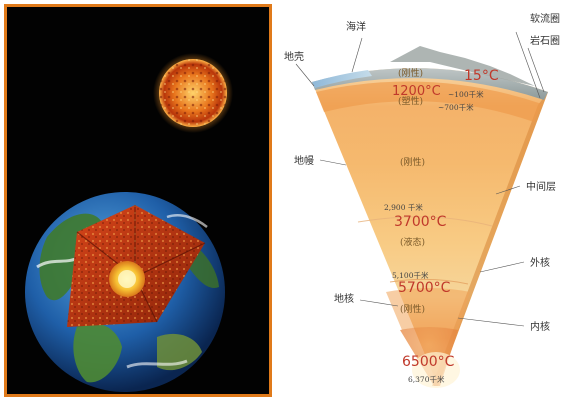 Image resolution: width=573 pixels, height=403 pixels. I want to click on label-mantle: 地幔, so click(304, 160).